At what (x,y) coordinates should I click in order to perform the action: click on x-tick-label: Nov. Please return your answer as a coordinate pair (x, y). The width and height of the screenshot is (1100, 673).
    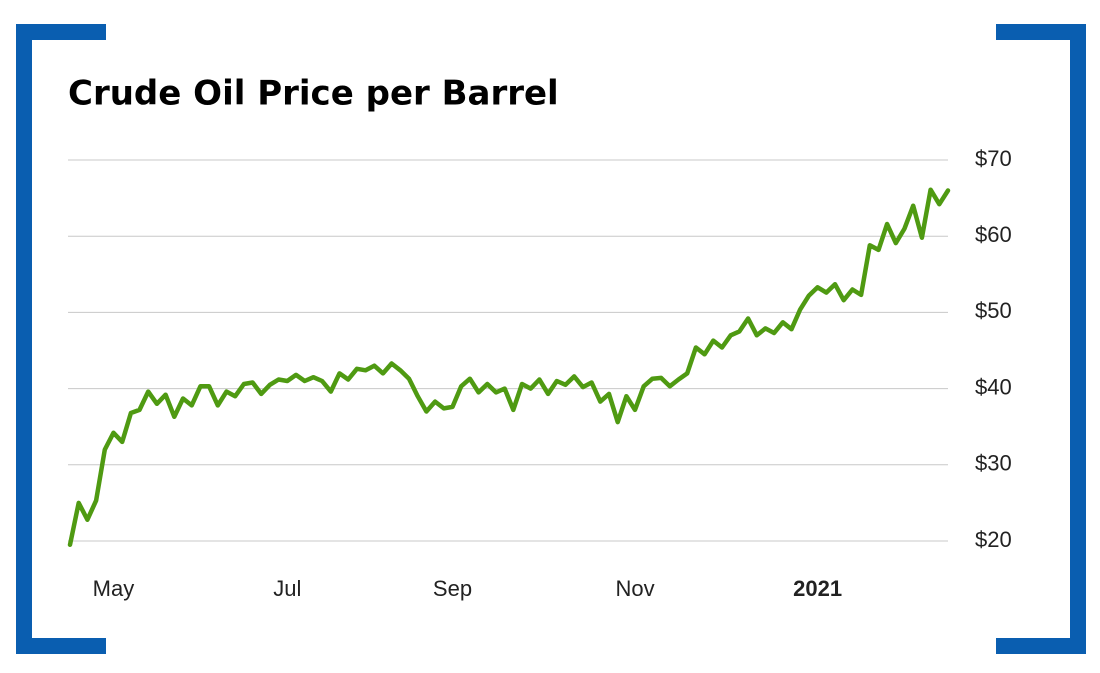
    Looking at the image, I should click on (634, 588).